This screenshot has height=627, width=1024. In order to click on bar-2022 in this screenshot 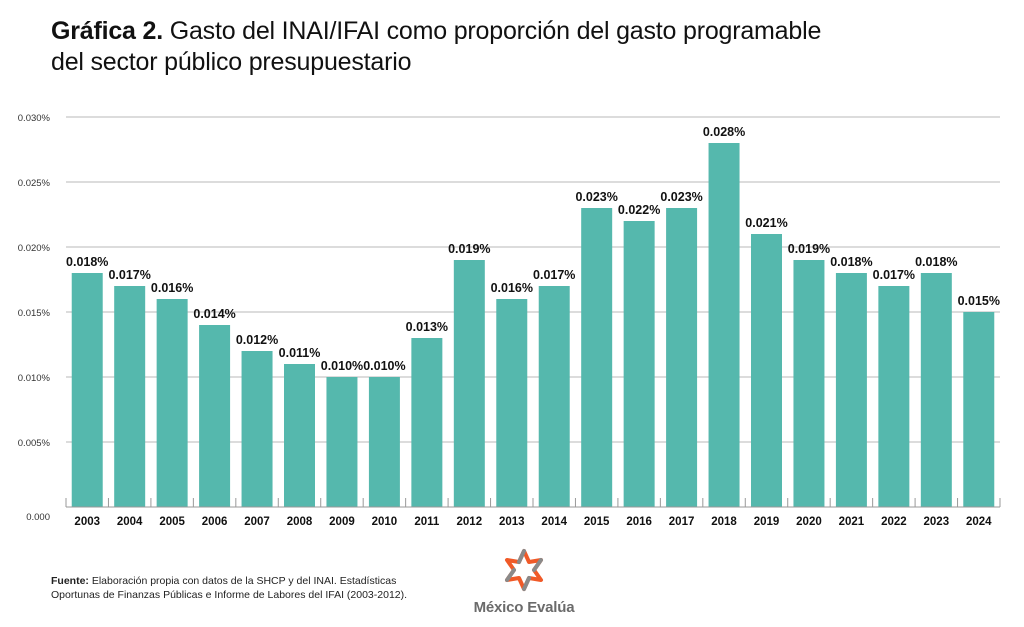, I will do `click(894, 396)`.